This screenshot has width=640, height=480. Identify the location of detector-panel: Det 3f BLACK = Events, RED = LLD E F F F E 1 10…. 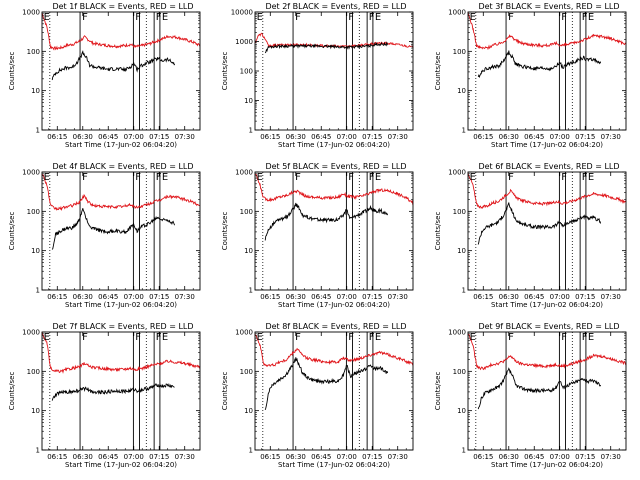
(532, 80).